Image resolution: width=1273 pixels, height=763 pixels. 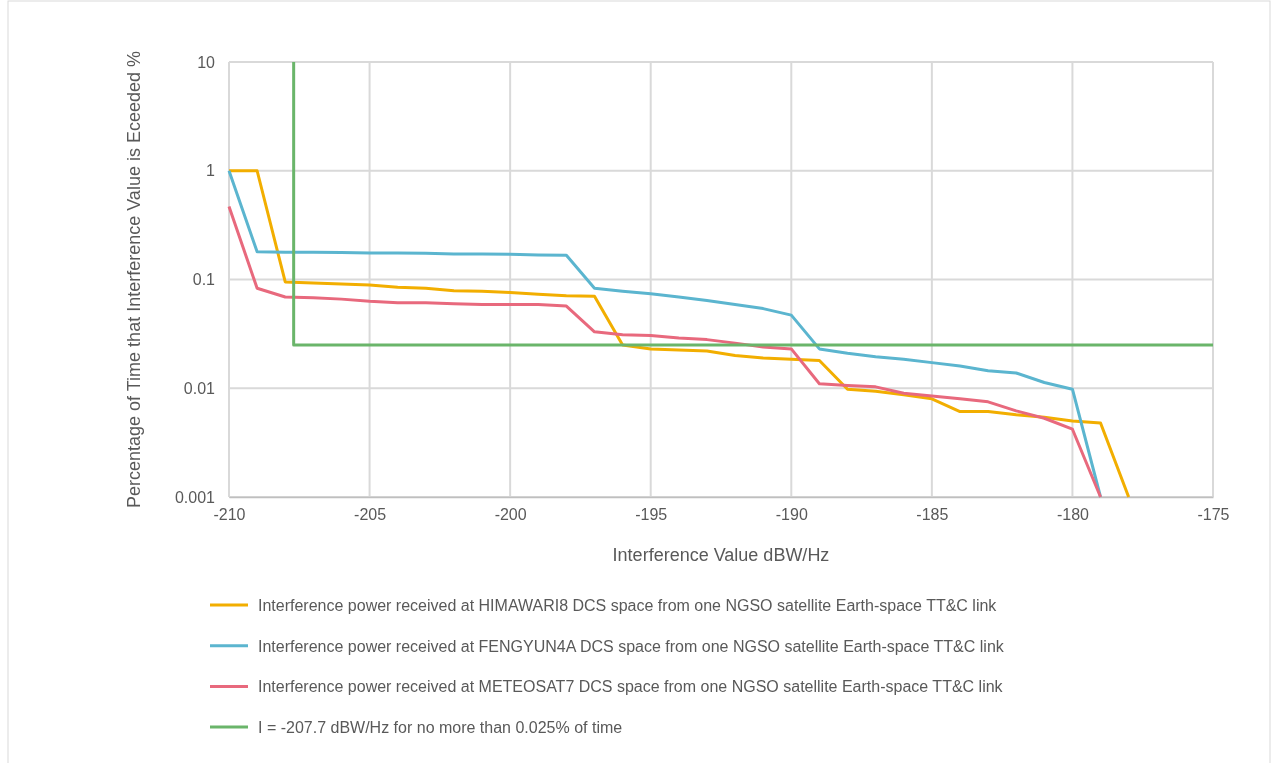 What do you see at coordinates (510, 515) in the screenshot?
I see `x-tick-label: -200` at bounding box center [510, 515].